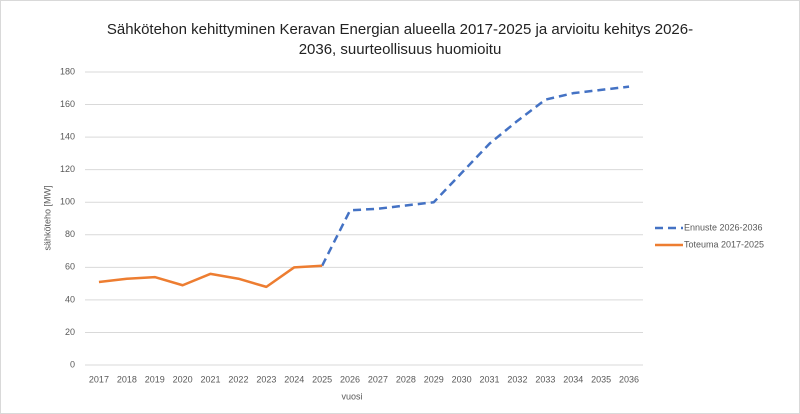 This screenshot has height=414, width=800. I want to click on y-tick-label: 60, so click(70, 267).